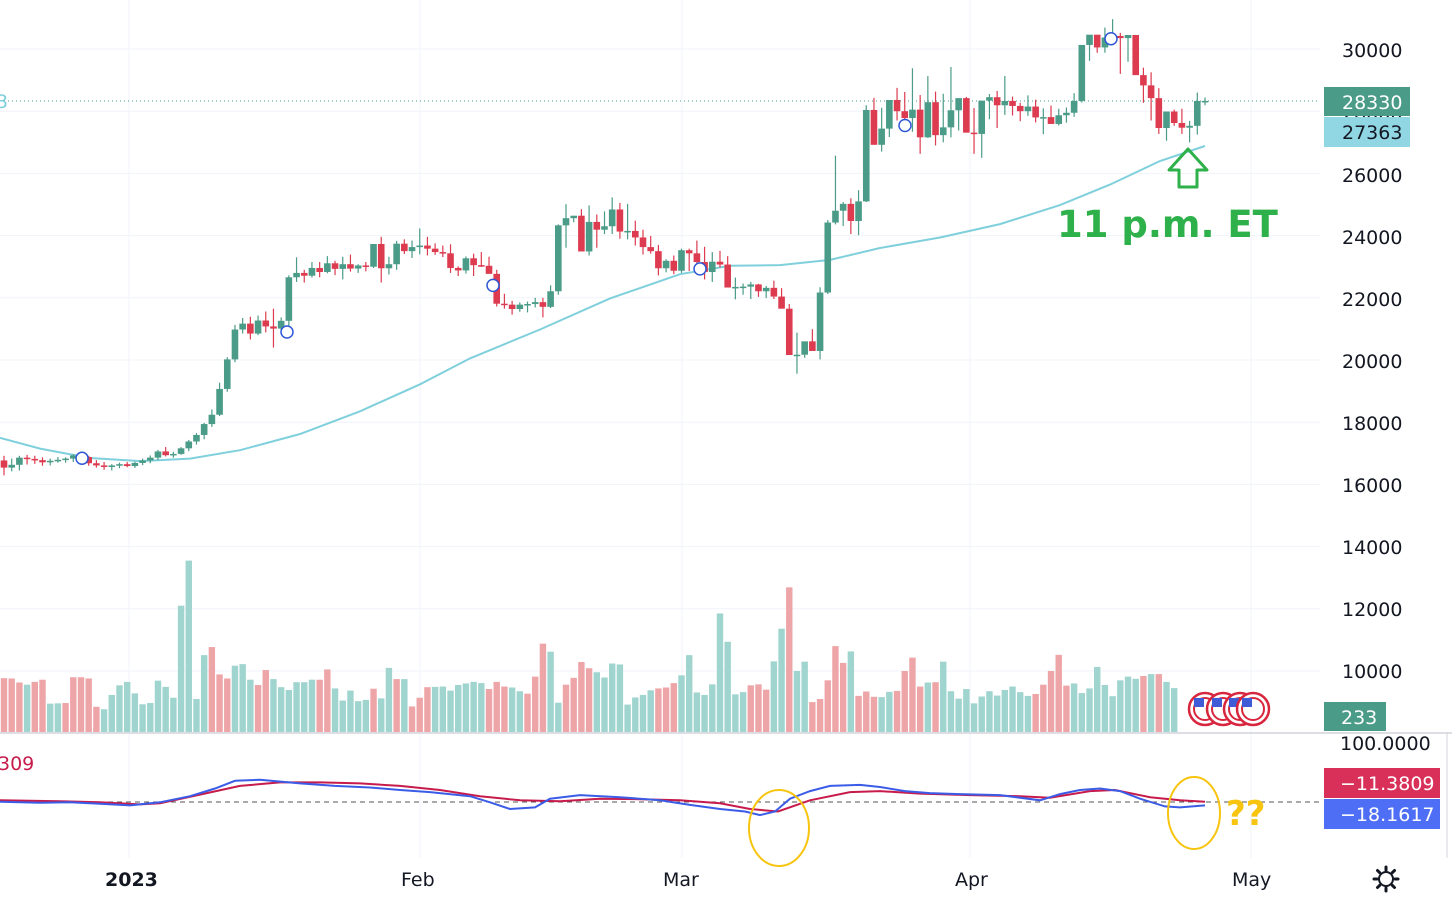 The image size is (1452, 897). I want to click on date-tick: Apr, so click(971, 880).